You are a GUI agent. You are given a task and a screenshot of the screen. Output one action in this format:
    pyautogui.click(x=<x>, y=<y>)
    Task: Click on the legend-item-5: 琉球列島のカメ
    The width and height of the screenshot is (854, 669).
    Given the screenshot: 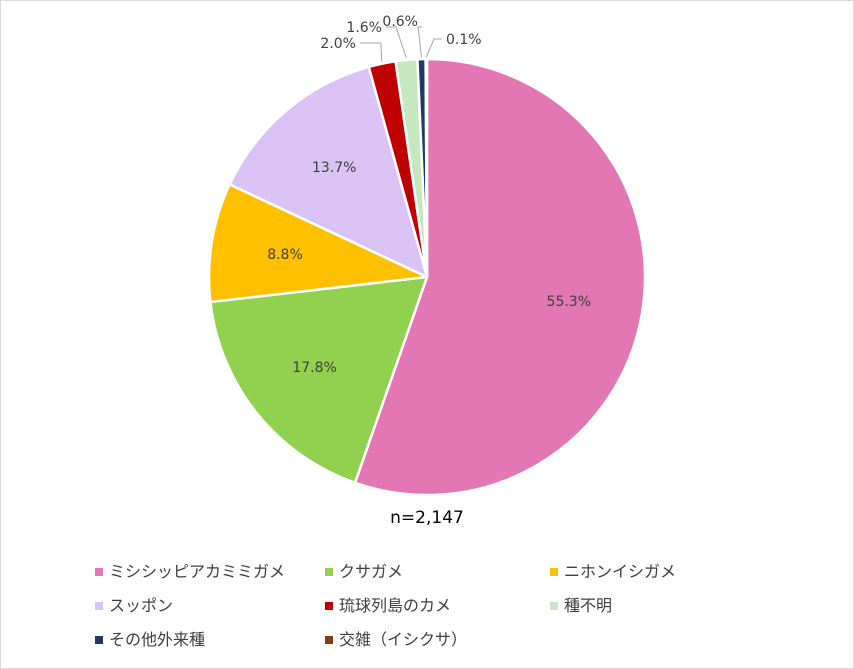 What is the action you would take?
    pyautogui.click(x=388, y=606)
    